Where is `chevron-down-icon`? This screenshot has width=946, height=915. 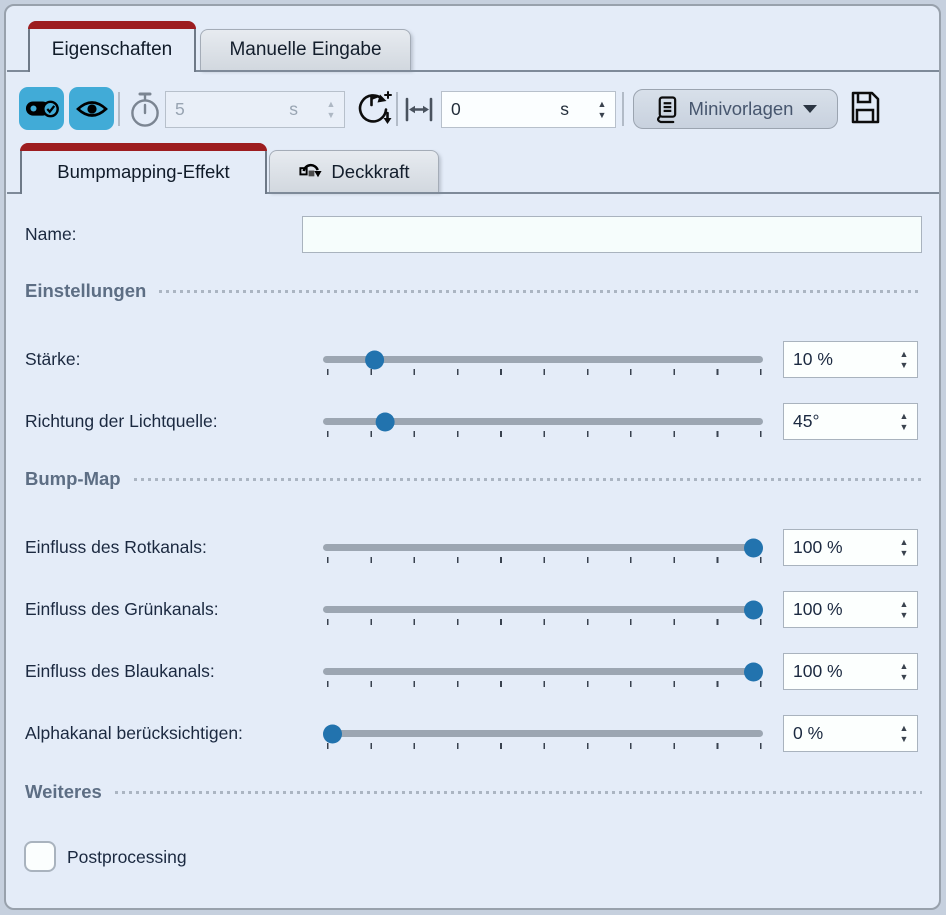
chevron-down-icon is located at coordinates (810, 109).